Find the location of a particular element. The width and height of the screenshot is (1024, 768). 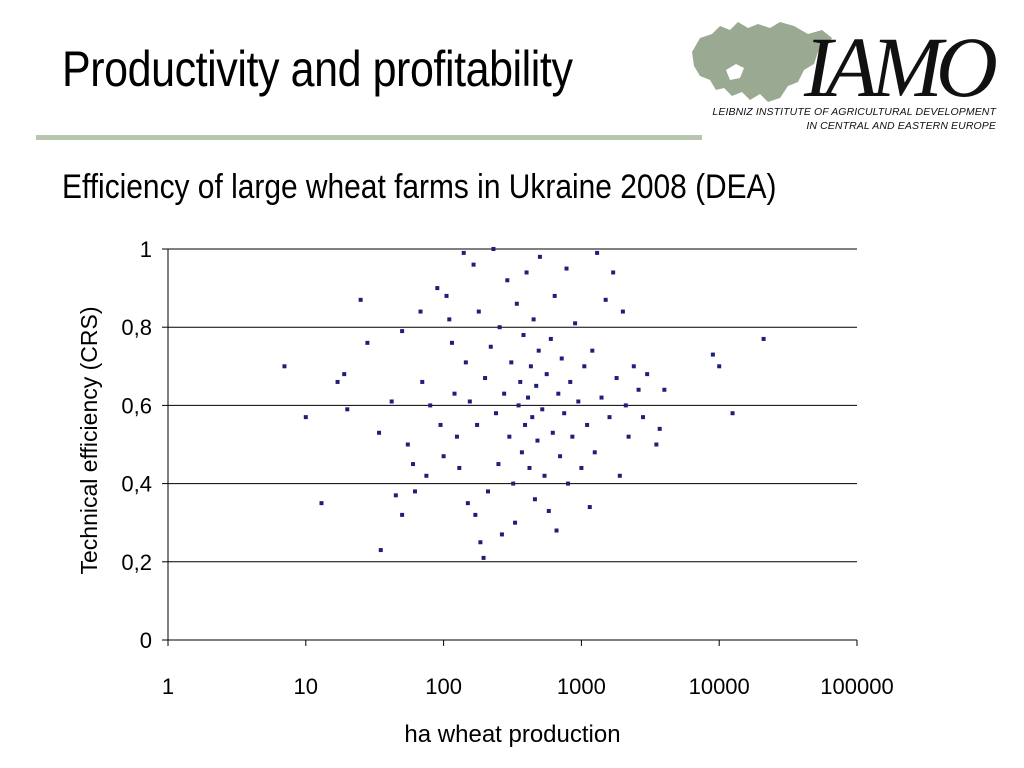

y-tick-label: 0,2 is located at coordinates (136, 562).